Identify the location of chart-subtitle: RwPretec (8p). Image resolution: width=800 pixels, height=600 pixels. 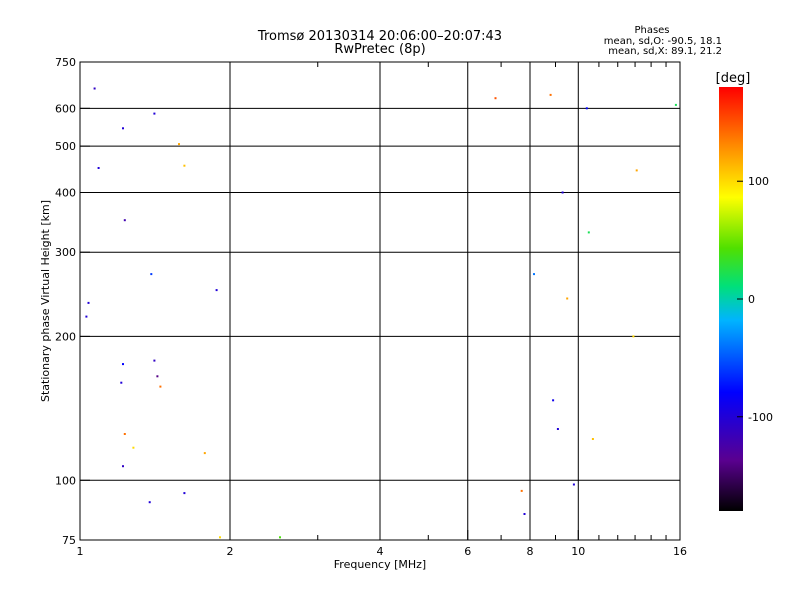
(379, 49).